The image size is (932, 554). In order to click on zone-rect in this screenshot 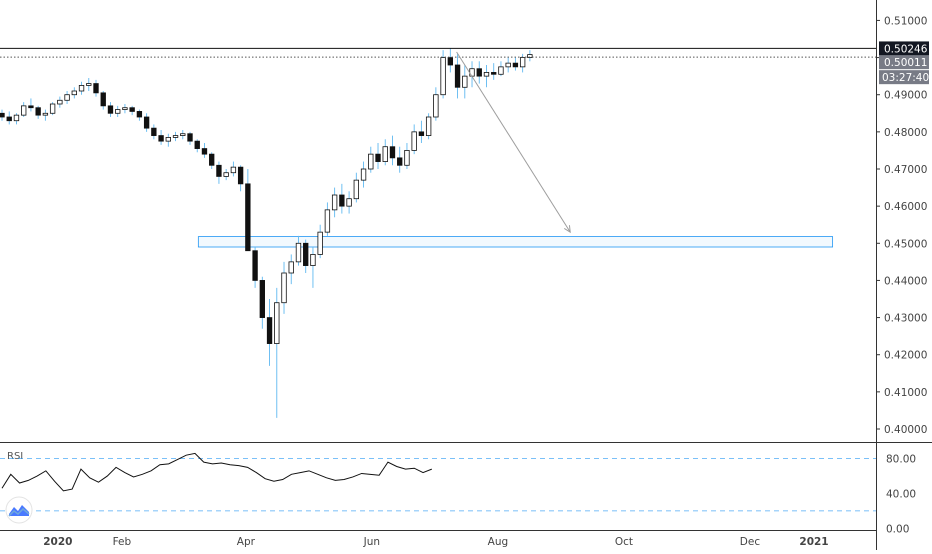, I will do `click(515, 242)`.